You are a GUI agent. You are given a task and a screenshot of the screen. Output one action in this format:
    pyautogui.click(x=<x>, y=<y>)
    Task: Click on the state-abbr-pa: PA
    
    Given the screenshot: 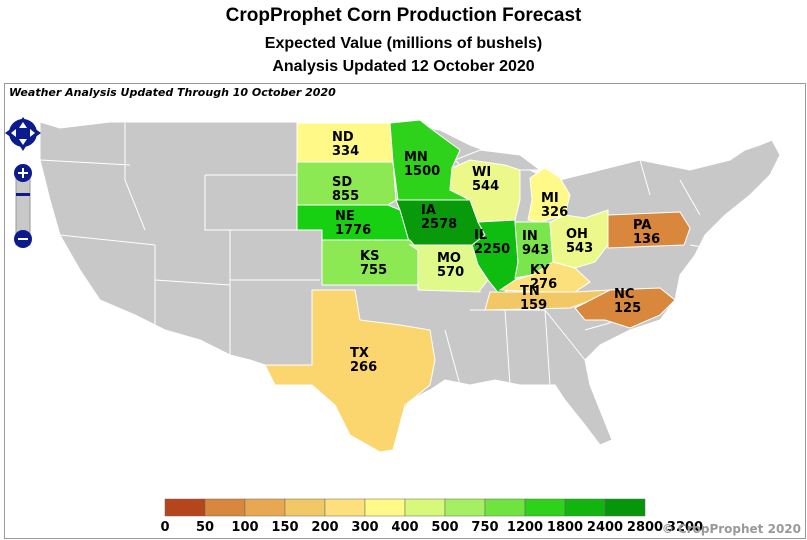 What is the action you would take?
    pyautogui.click(x=642, y=225)
    